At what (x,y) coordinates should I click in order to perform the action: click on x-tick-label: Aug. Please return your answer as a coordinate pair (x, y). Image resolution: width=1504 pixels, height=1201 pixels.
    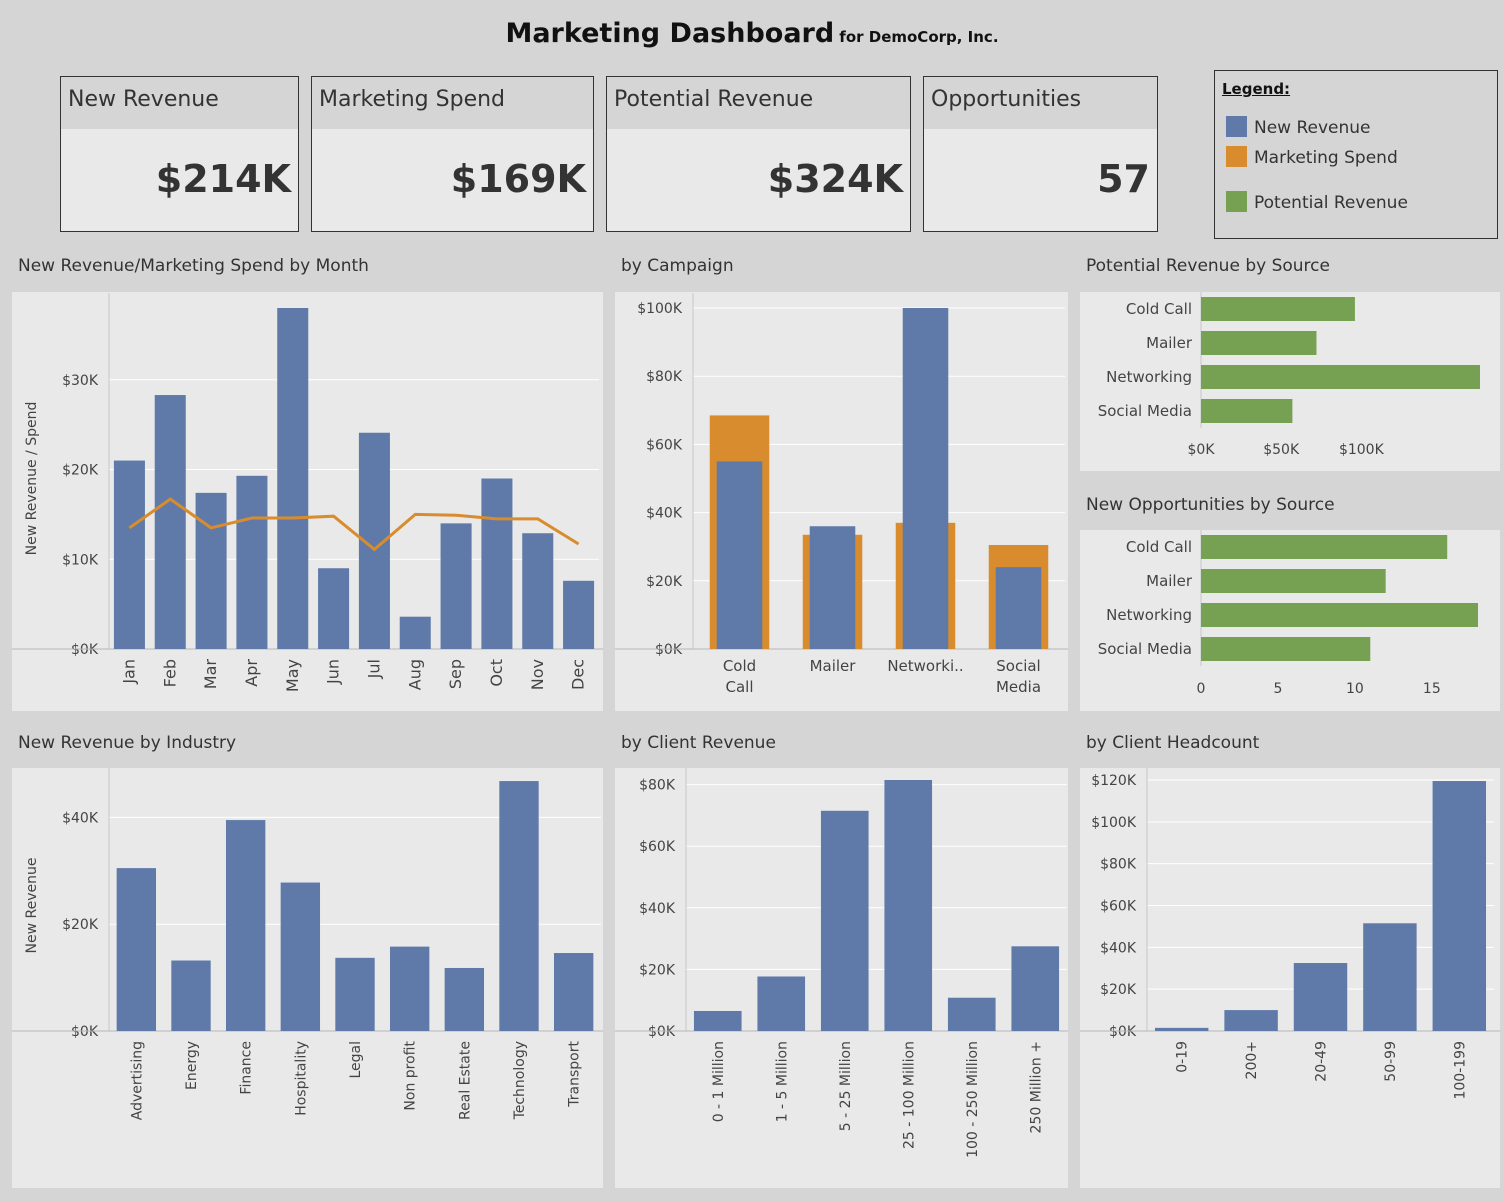
    Looking at the image, I should click on (414, 674).